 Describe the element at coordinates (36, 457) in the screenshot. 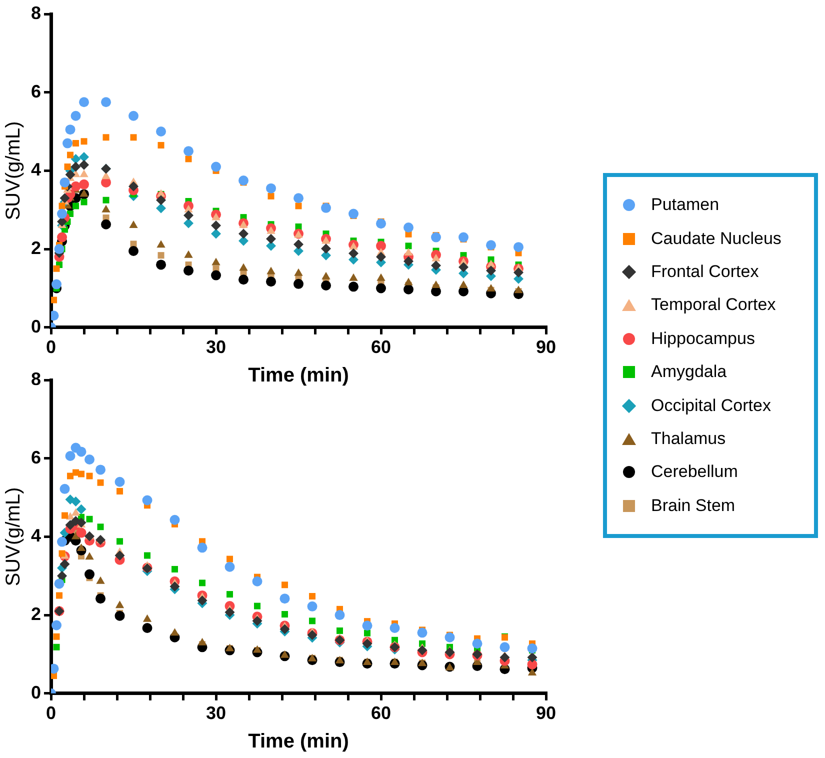

I see `y-tick-label: 6` at that location.